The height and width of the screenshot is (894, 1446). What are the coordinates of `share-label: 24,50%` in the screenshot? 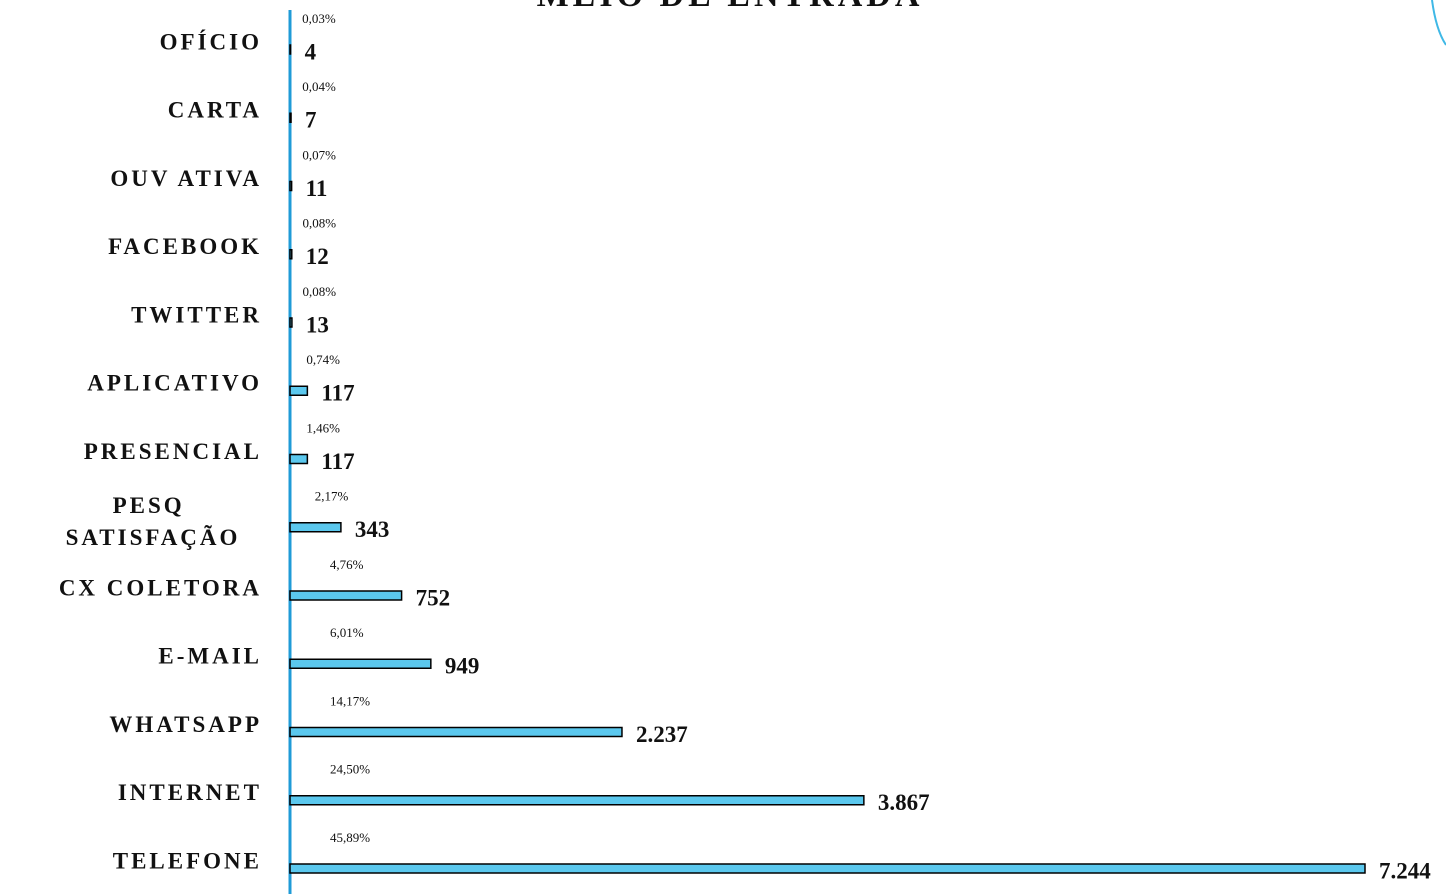 It's located at (350, 769).